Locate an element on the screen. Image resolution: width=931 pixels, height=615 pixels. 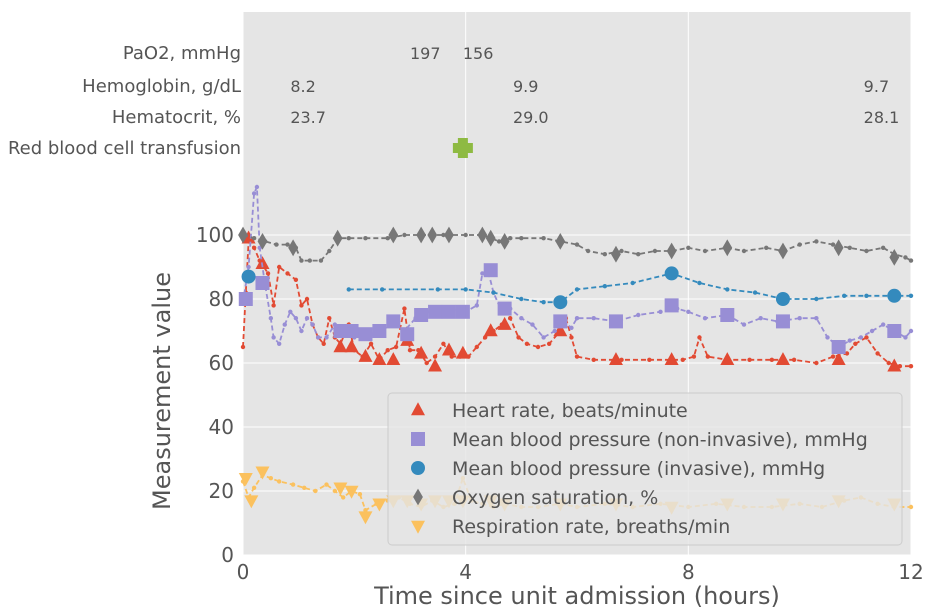
series-spo2 is located at coordinates (576, 246).